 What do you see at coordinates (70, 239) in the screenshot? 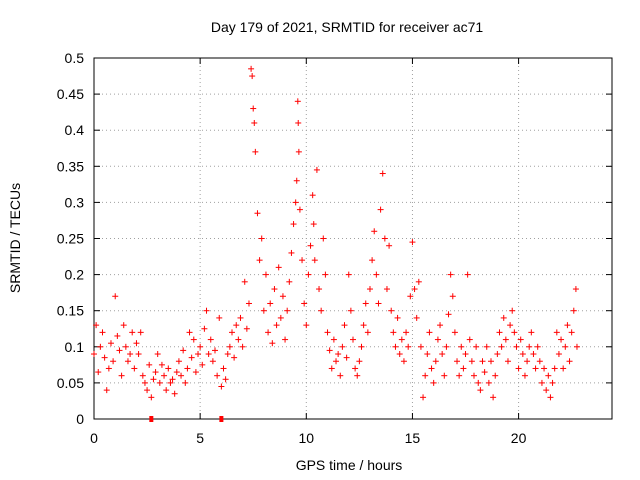
I see `y-tick-label: 0.25` at bounding box center [70, 239].